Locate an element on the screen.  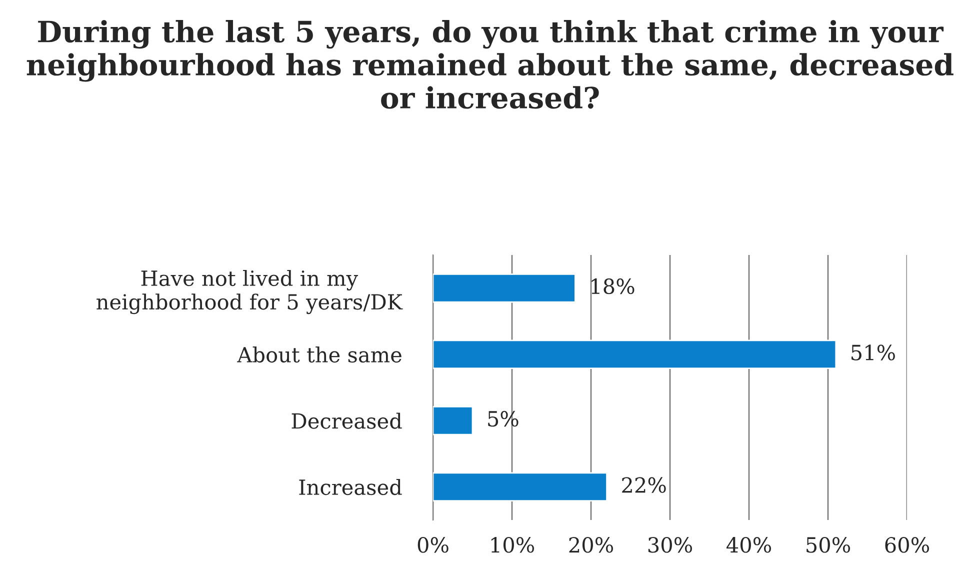
data-label: 51% is located at coordinates (873, 352).